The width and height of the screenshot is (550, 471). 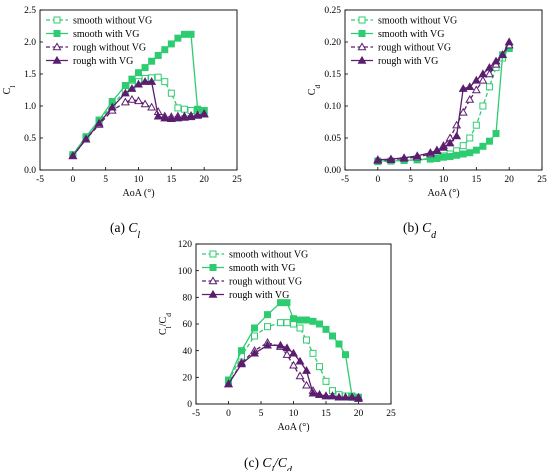 I want to click on legend-label: smooth with VG, so click(x=411, y=34).